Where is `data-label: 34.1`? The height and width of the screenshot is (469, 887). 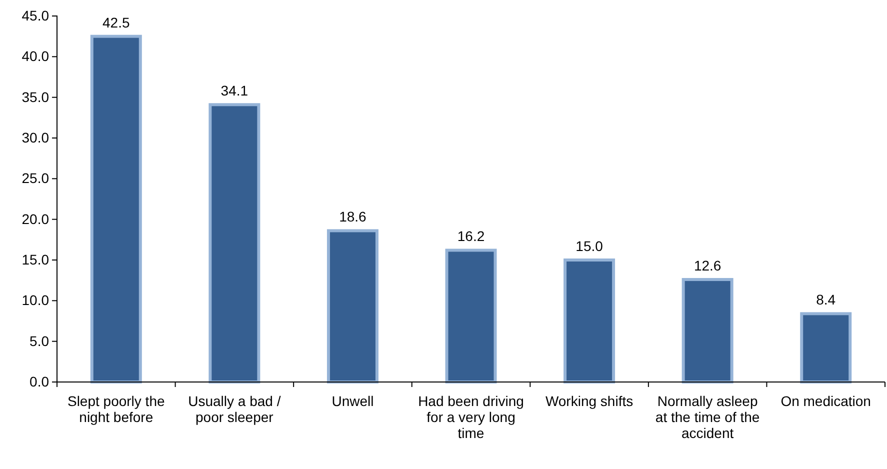 data-label: 34.1 is located at coordinates (234, 90).